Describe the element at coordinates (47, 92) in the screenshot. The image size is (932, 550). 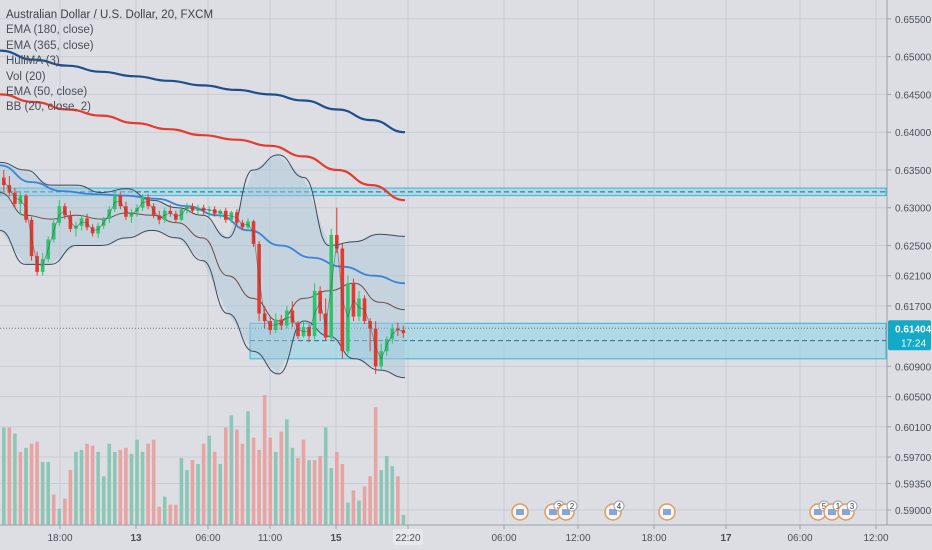
I see `legend-ema-50: EMA (50, close)` at that location.